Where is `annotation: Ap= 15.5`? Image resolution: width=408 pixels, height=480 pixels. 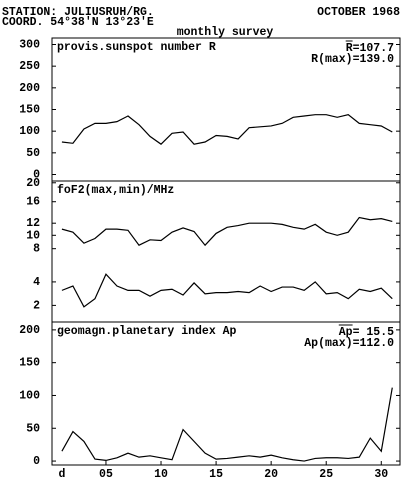
annotation: Ap= 15.5 is located at coordinates (366, 332).